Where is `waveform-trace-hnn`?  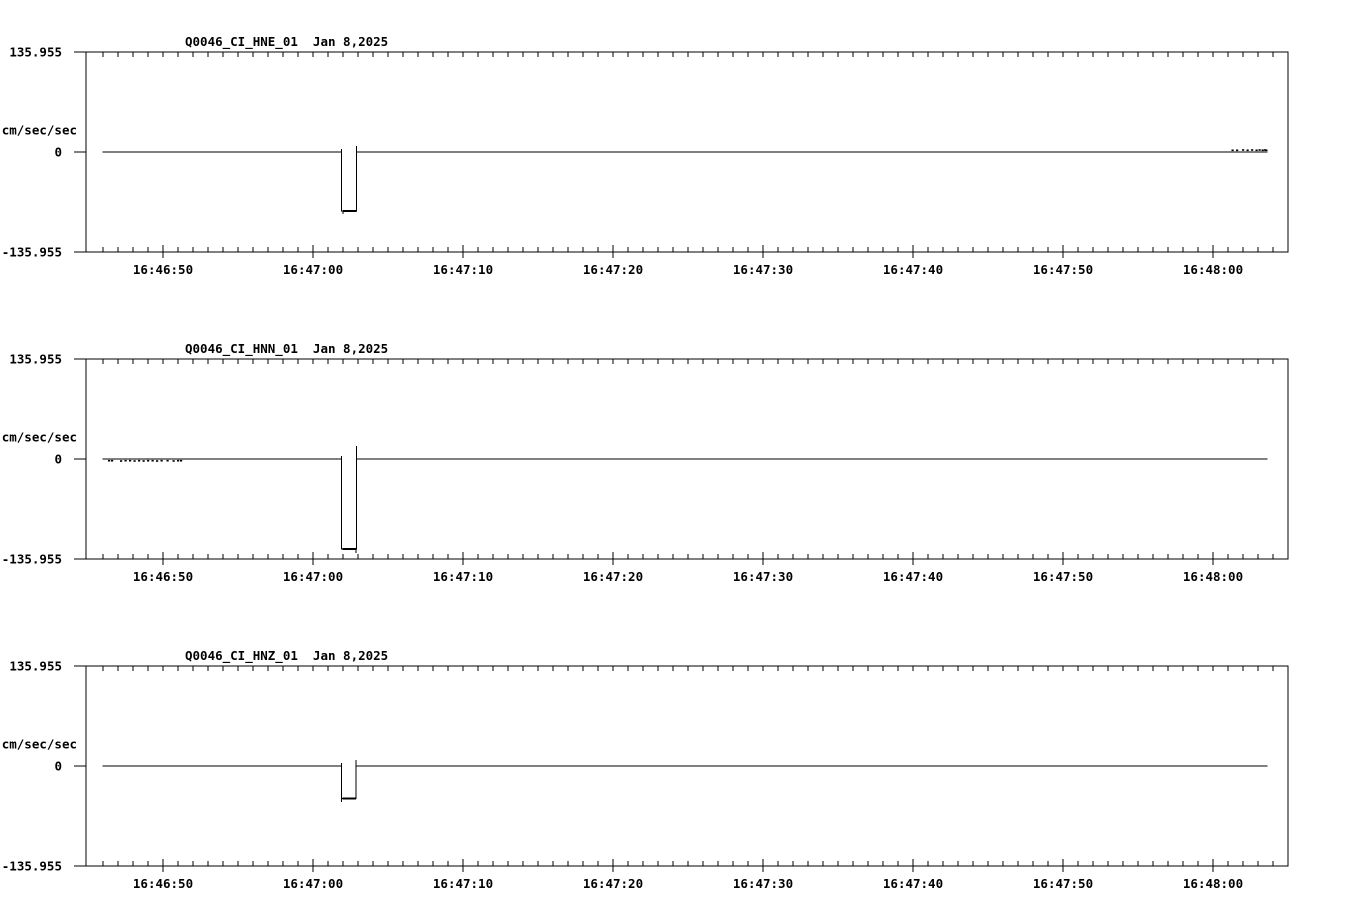
waveform-trace-hnn is located at coordinates (685, 499).